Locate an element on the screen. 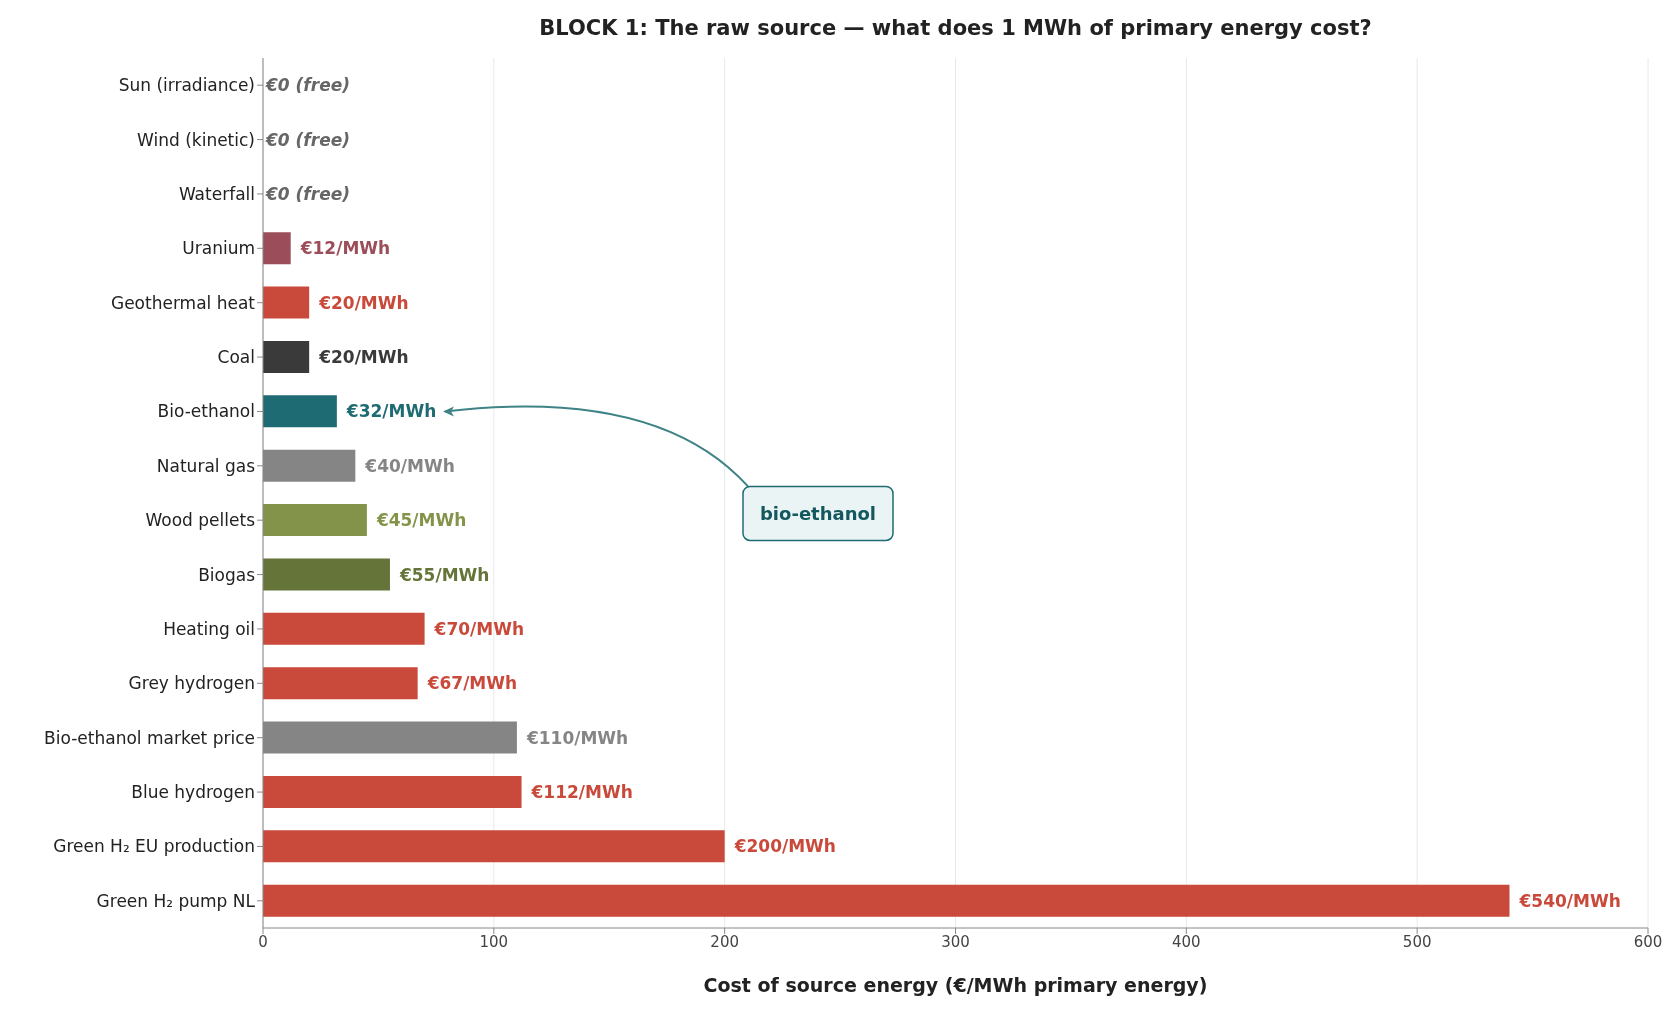  x-tick-label: 400 is located at coordinates (1186, 941).